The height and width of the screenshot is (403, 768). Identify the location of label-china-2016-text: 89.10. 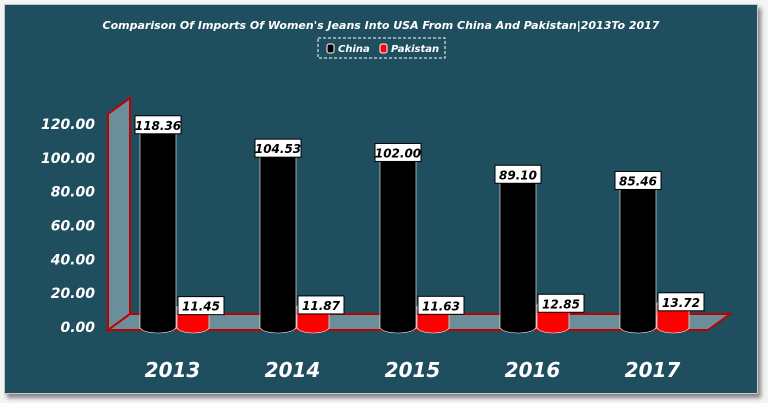
(518, 175).